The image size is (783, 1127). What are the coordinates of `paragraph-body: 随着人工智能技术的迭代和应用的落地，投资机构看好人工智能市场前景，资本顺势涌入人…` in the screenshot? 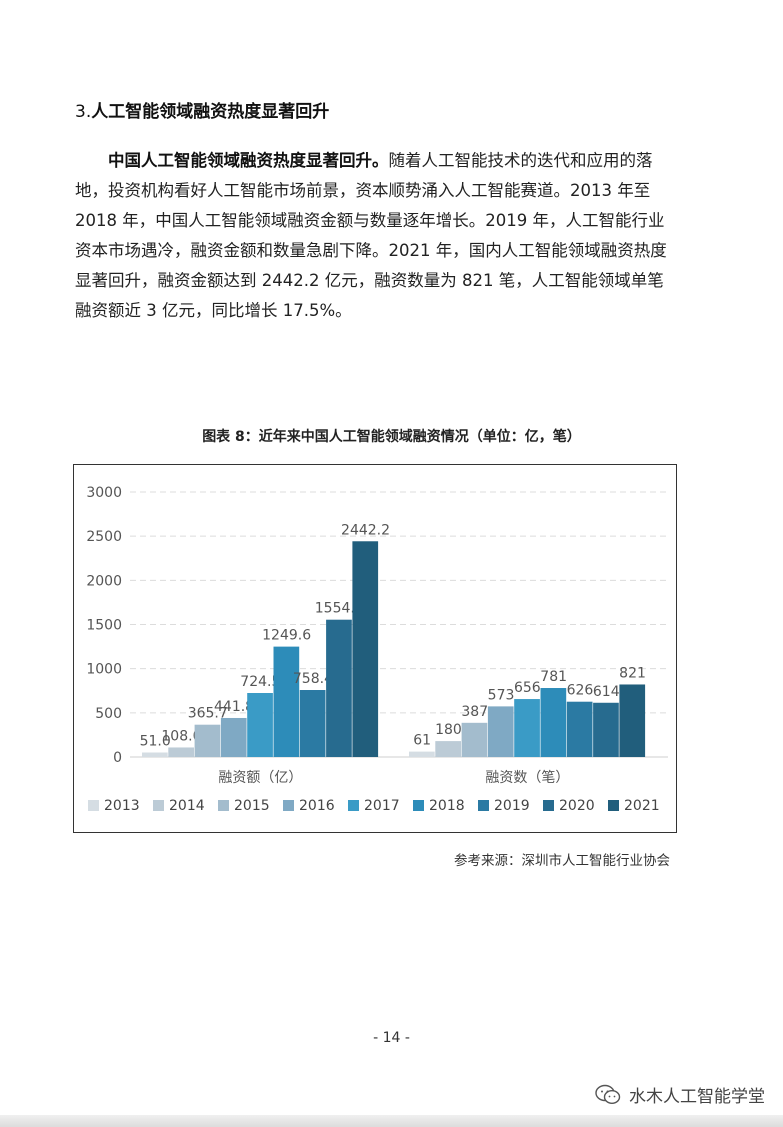 It's located at (371, 235).